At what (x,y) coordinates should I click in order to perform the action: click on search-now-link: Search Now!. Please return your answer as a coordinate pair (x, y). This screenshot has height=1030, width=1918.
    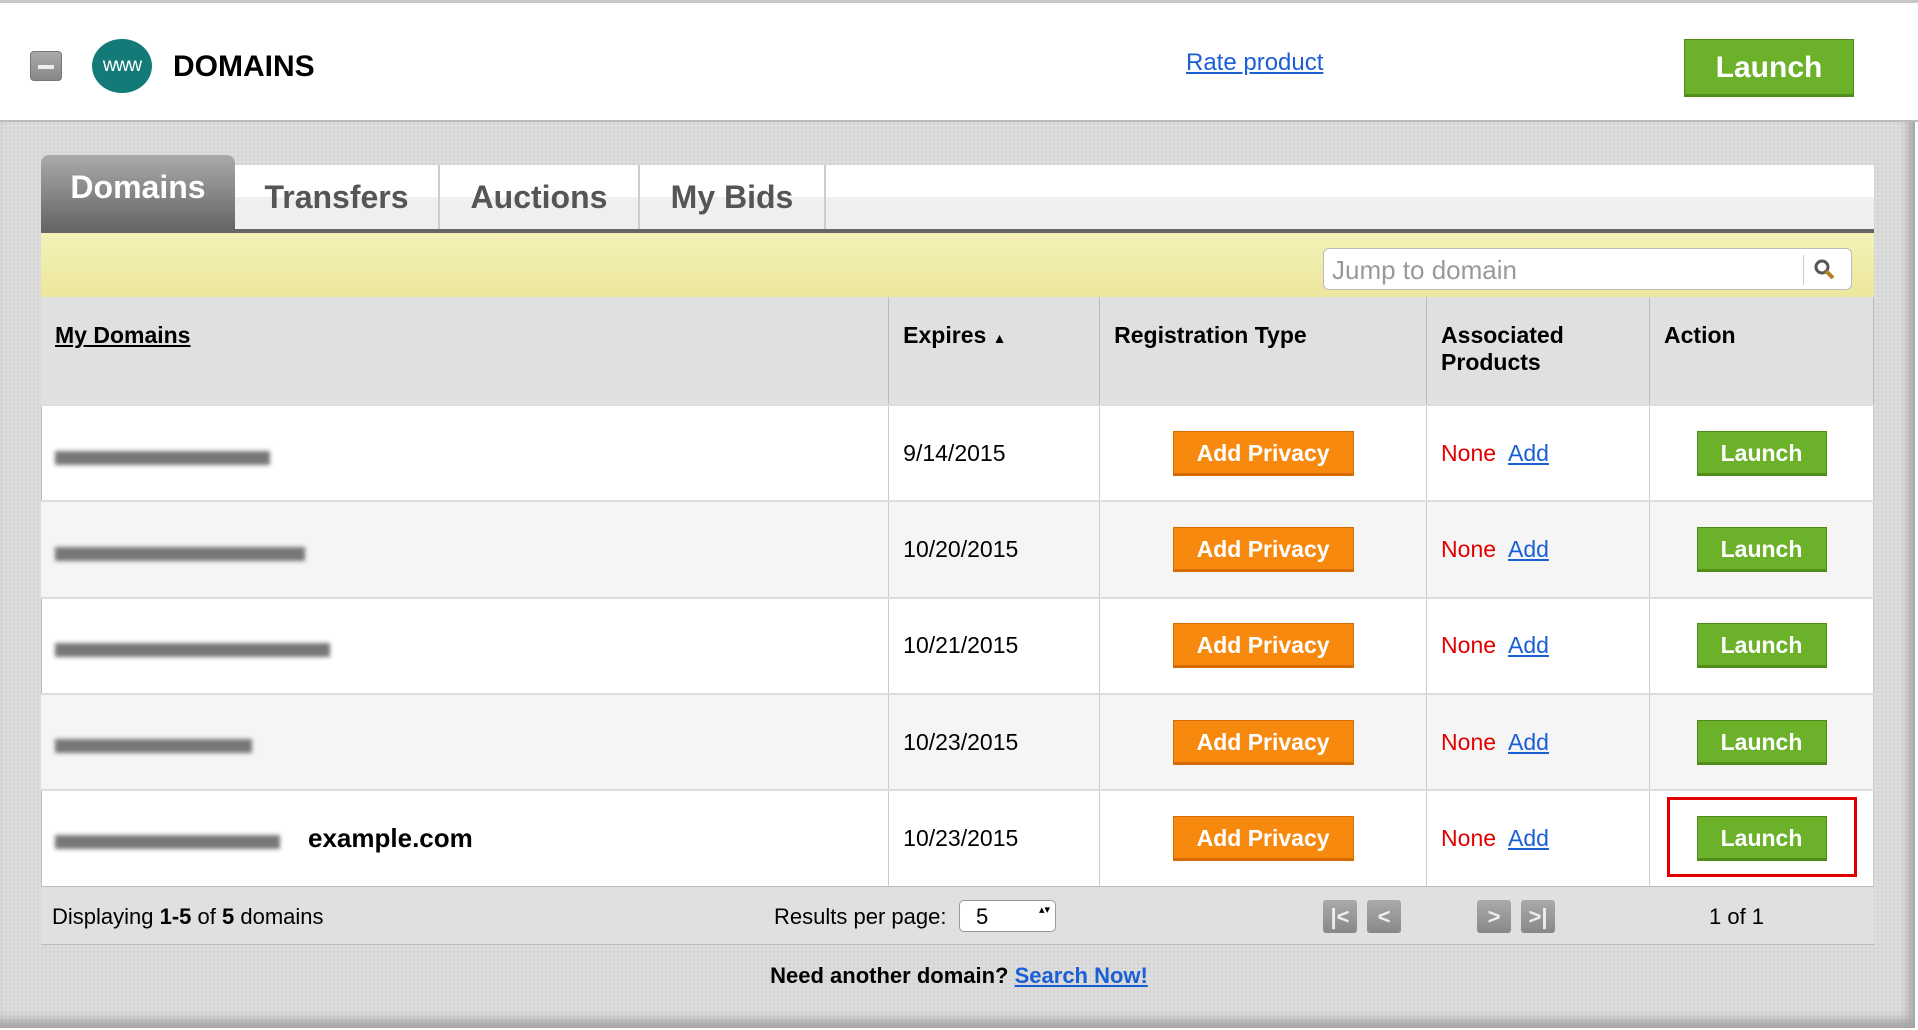
    Looking at the image, I should click on (1081, 975).